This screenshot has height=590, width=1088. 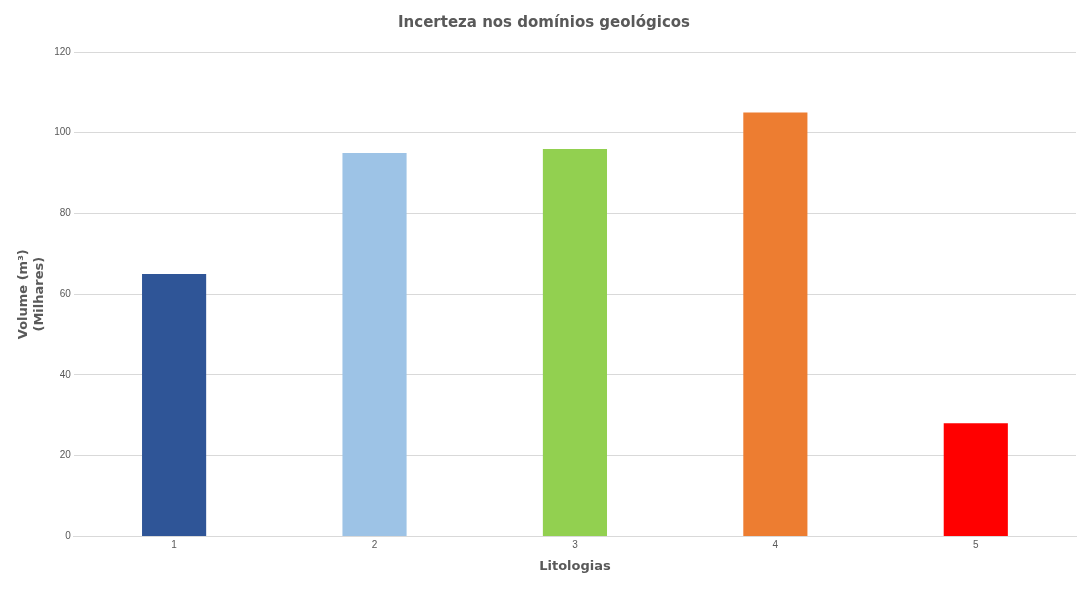 What do you see at coordinates (63, 51) in the screenshot?
I see `y-tick-label: 120` at bounding box center [63, 51].